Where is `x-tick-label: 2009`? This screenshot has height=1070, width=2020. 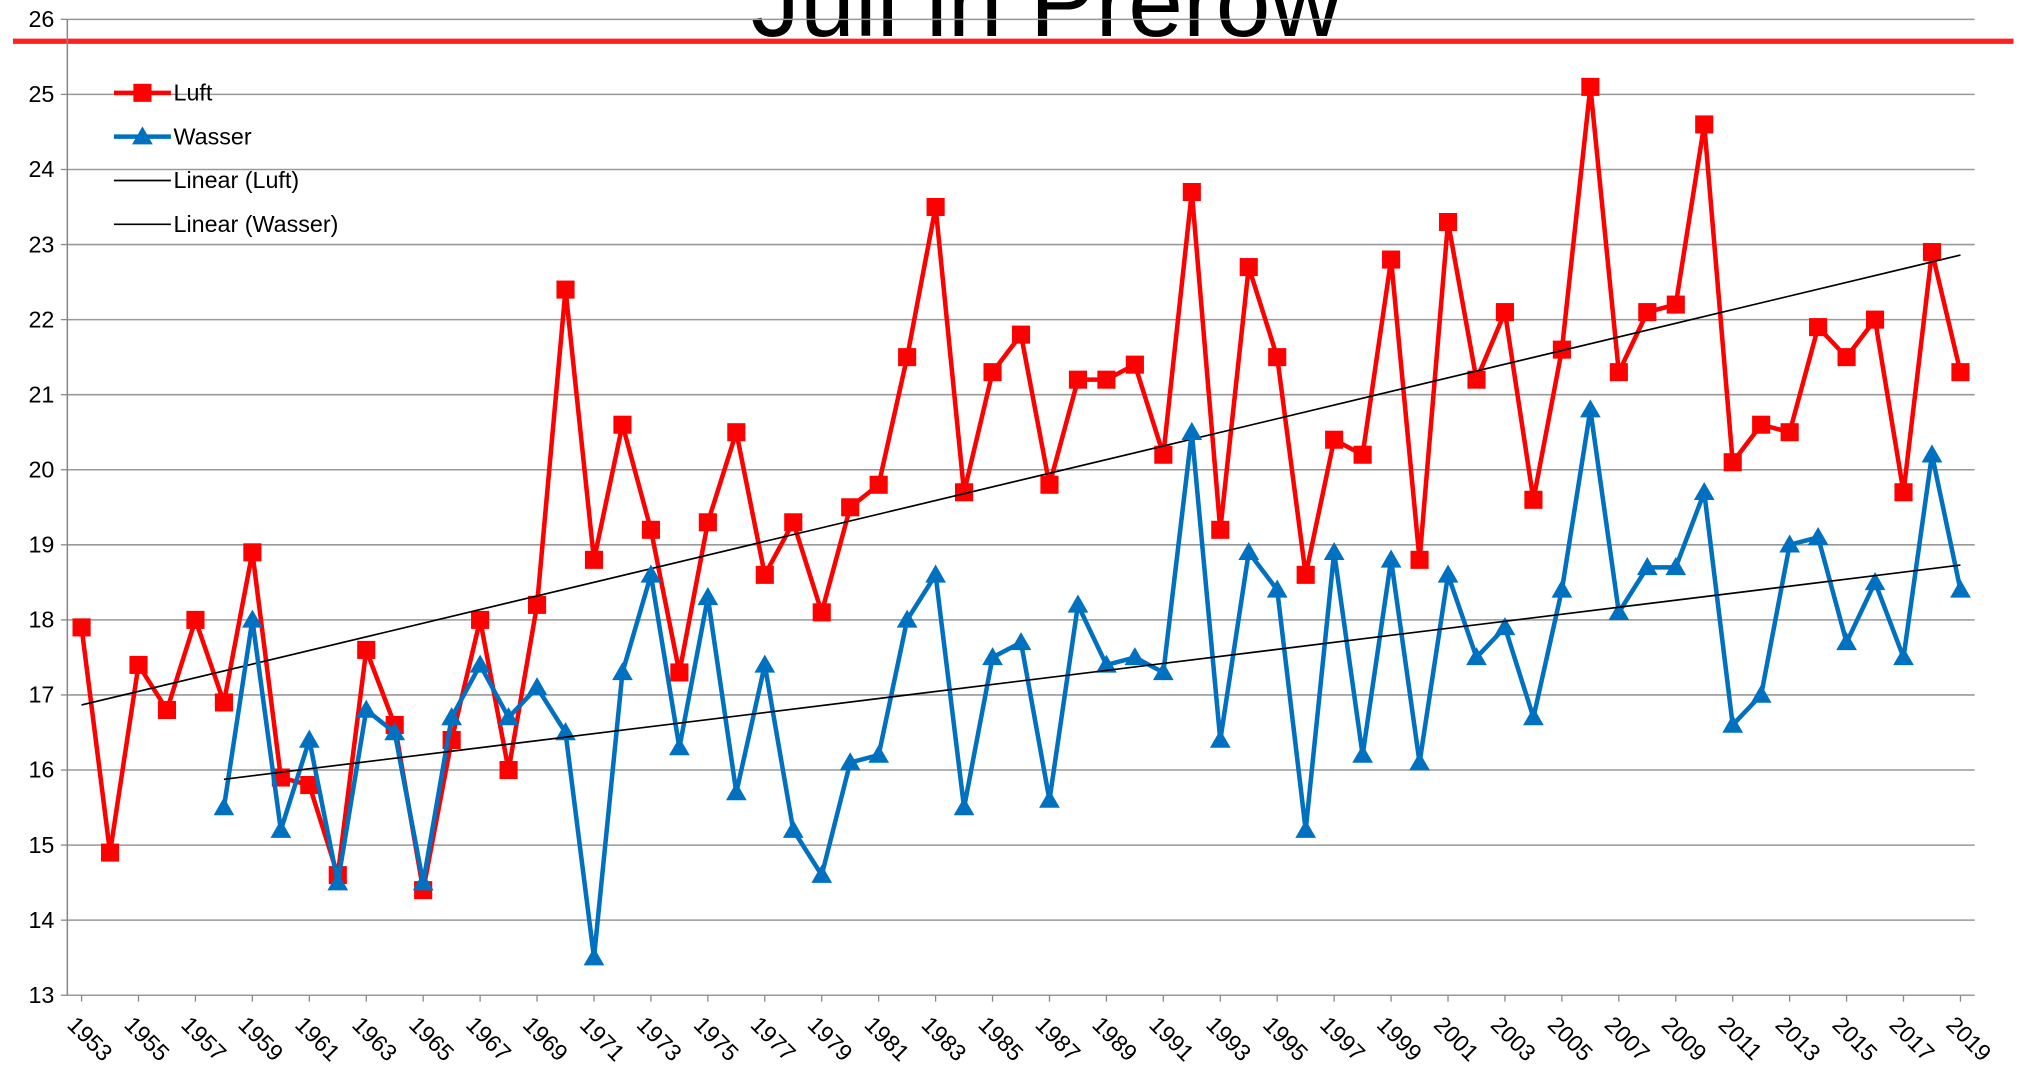
x-tick-label: 2009 is located at coordinates (1684, 1038).